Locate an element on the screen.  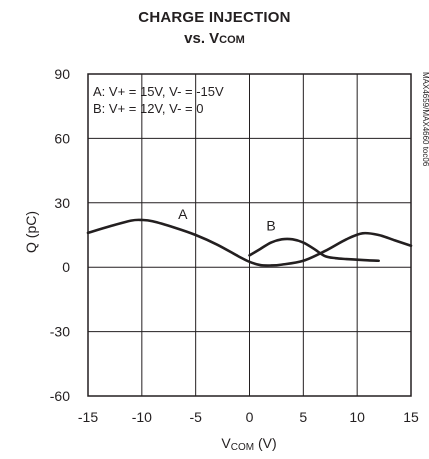
x-label-subscript: COM is located at coordinates (242, 447).